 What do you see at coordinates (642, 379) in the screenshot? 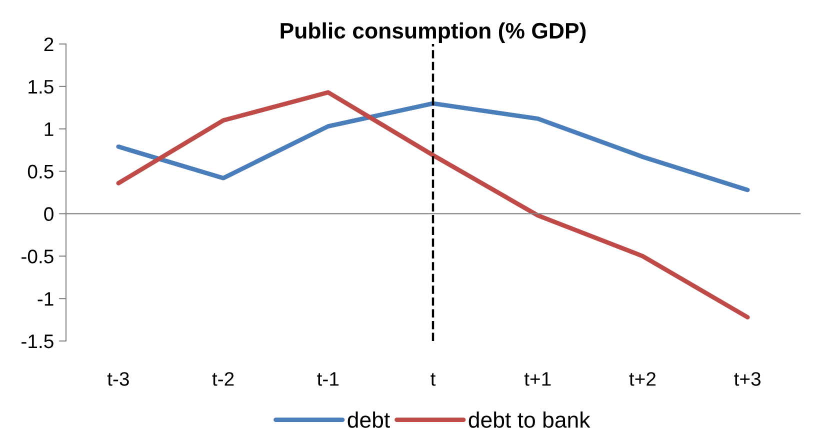
I see `x-tick-label: t+2` at bounding box center [642, 379].